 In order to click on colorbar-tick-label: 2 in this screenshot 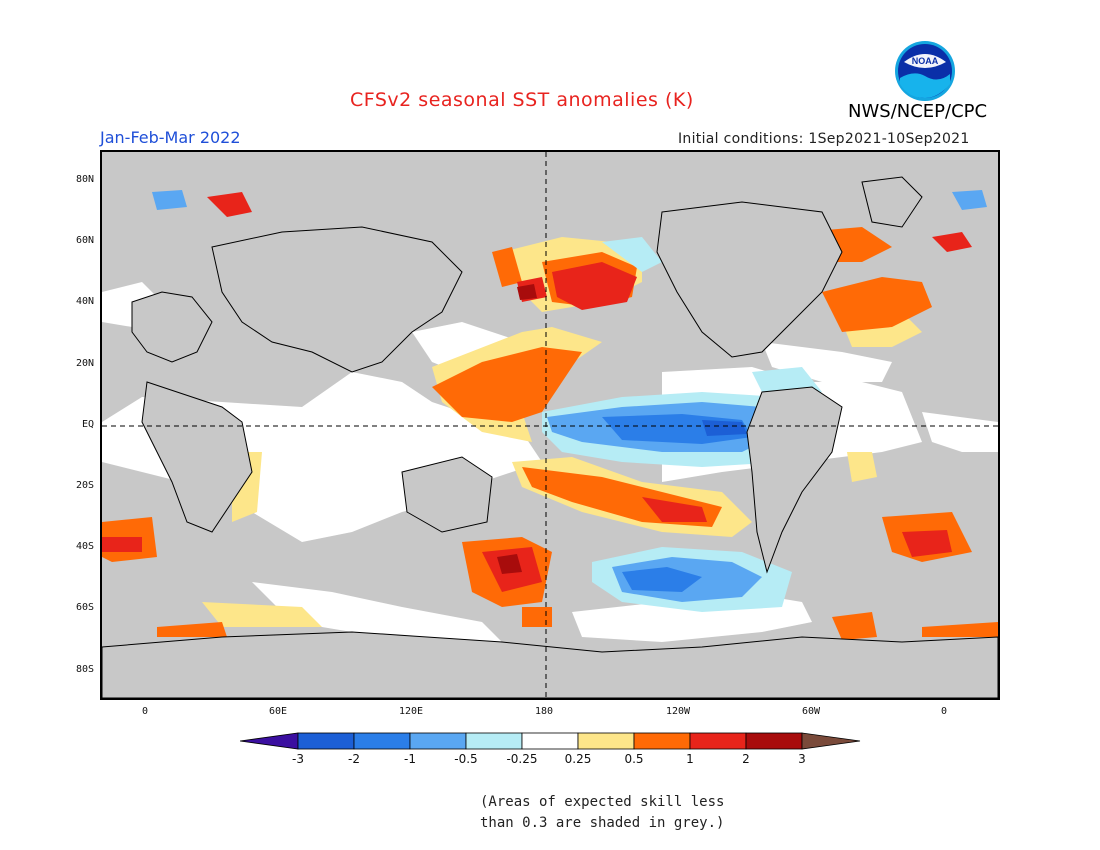, I will do `click(746, 759)`.